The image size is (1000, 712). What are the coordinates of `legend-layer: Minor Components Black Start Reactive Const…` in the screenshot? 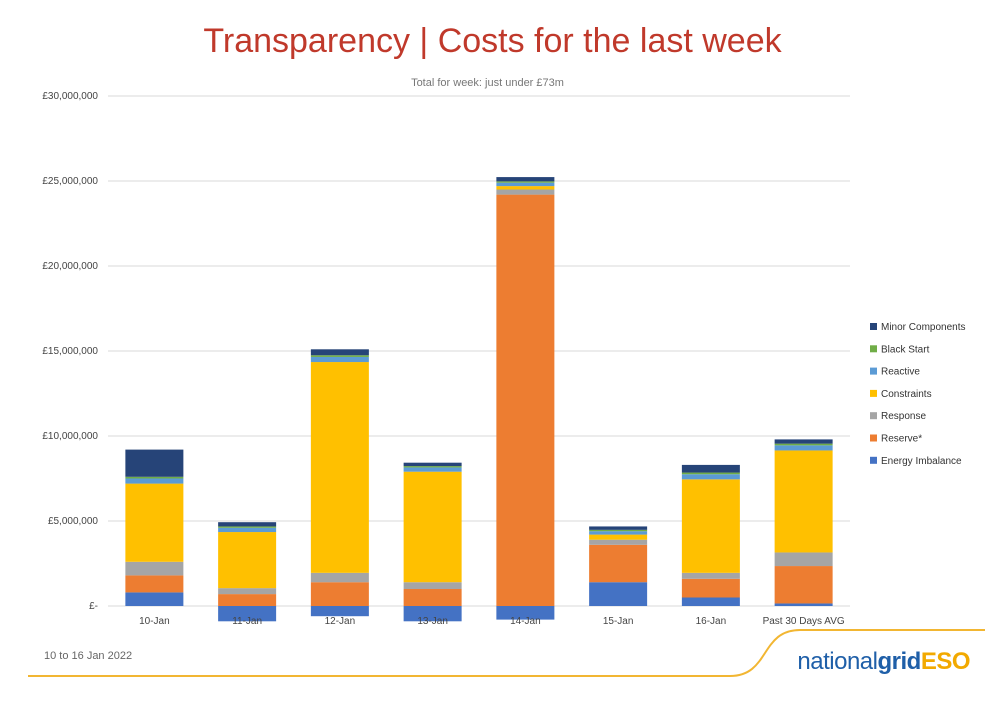 It's located at (917, 394).